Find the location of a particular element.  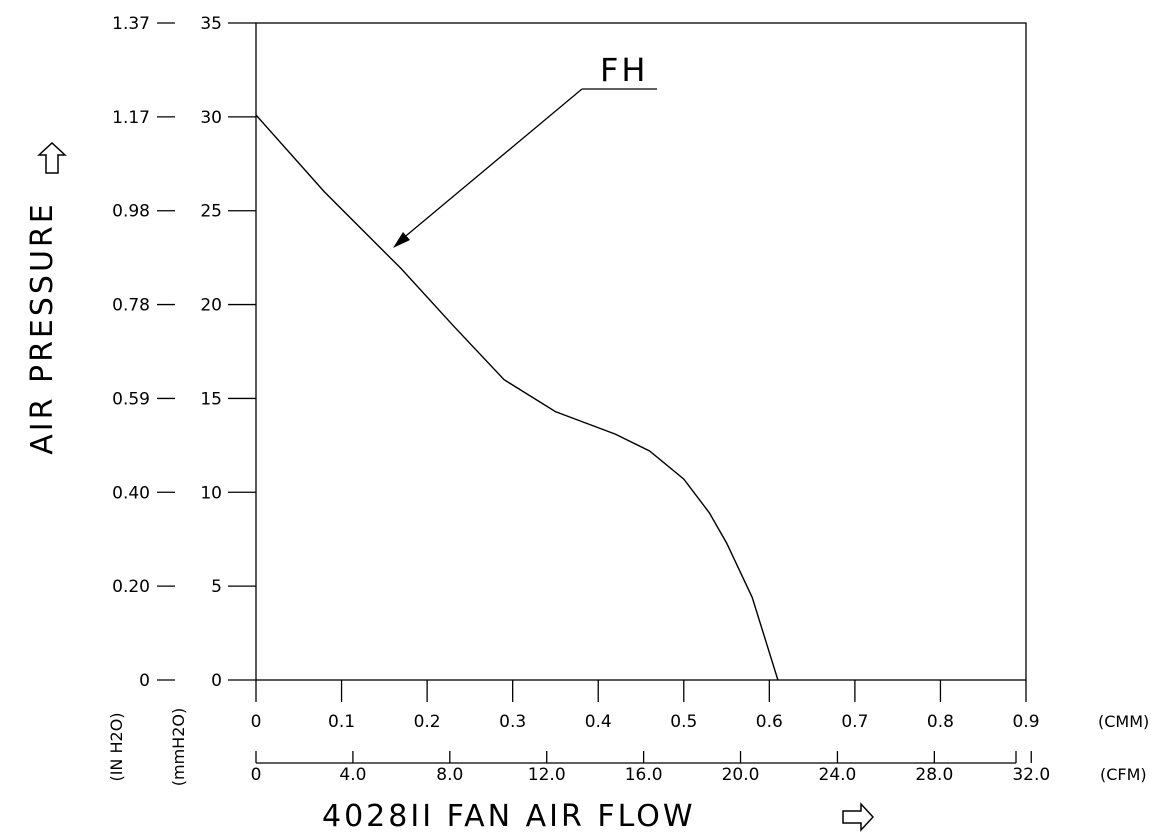

y-tick-label-mmh2o: 20 is located at coordinates (211, 306).